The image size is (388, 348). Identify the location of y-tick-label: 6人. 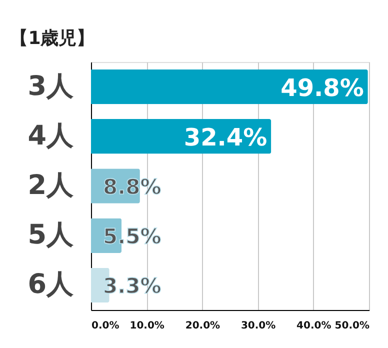
(51, 284).